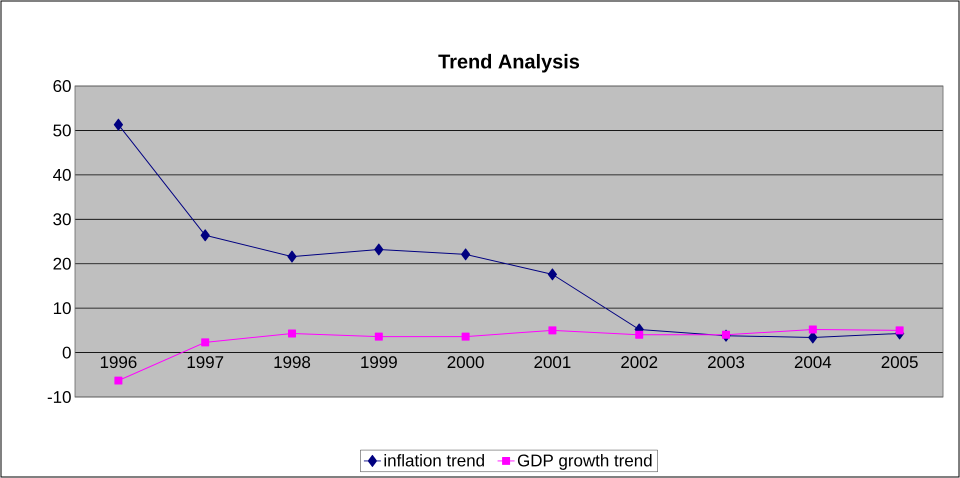  Describe the element at coordinates (379, 362) in the screenshot. I see `x-tick-label: 1999` at that location.